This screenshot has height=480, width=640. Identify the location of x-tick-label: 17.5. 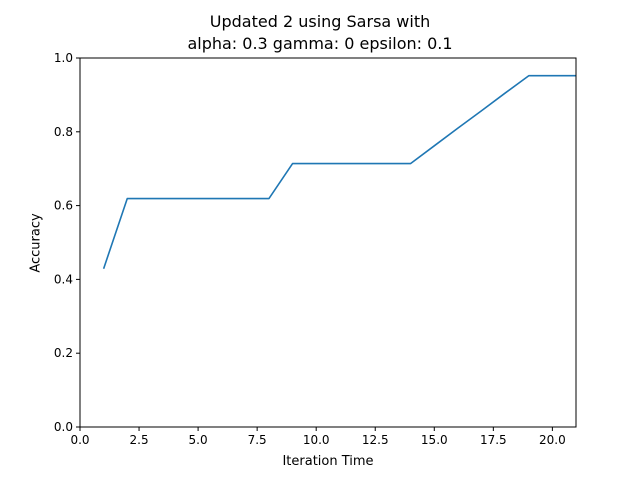
(493, 440).